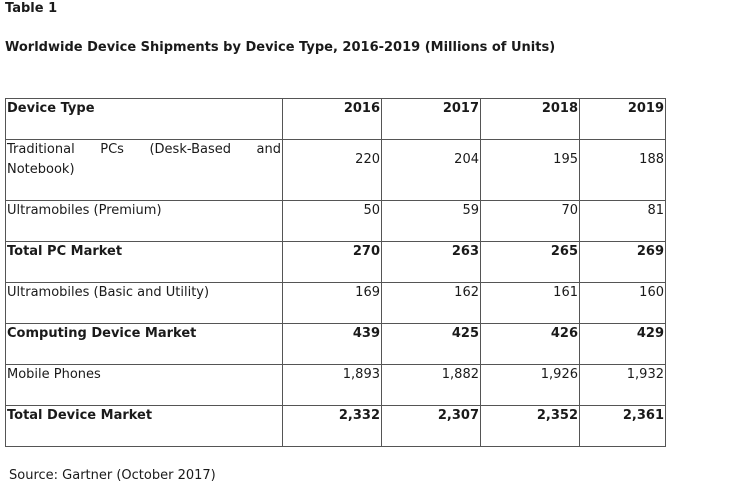  I want to click on value-cell: 265, so click(530, 262).